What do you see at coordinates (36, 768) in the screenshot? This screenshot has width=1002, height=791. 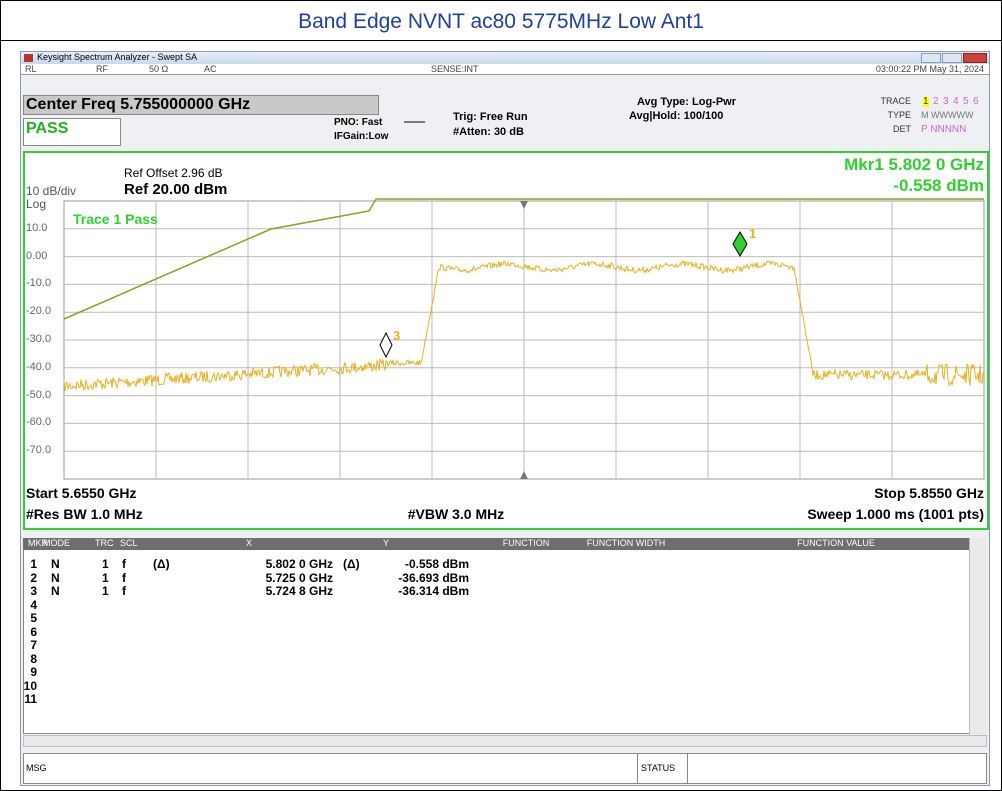 I see `msg-label: MSG` at bounding box center [36, 768].